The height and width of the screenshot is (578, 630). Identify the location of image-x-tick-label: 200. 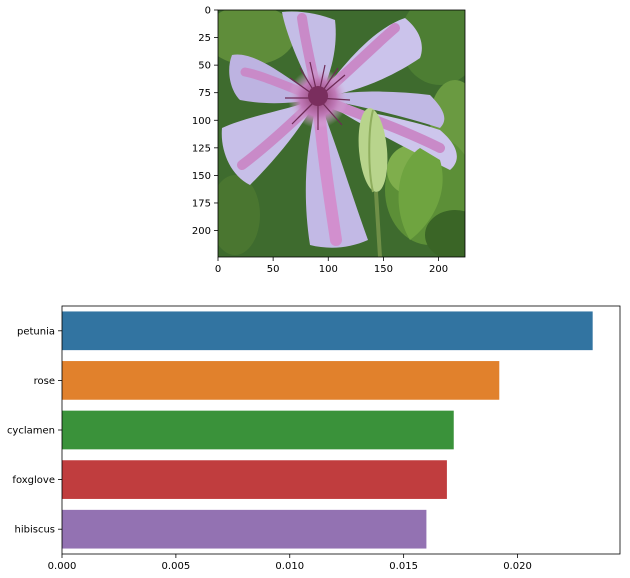
(438, 269).